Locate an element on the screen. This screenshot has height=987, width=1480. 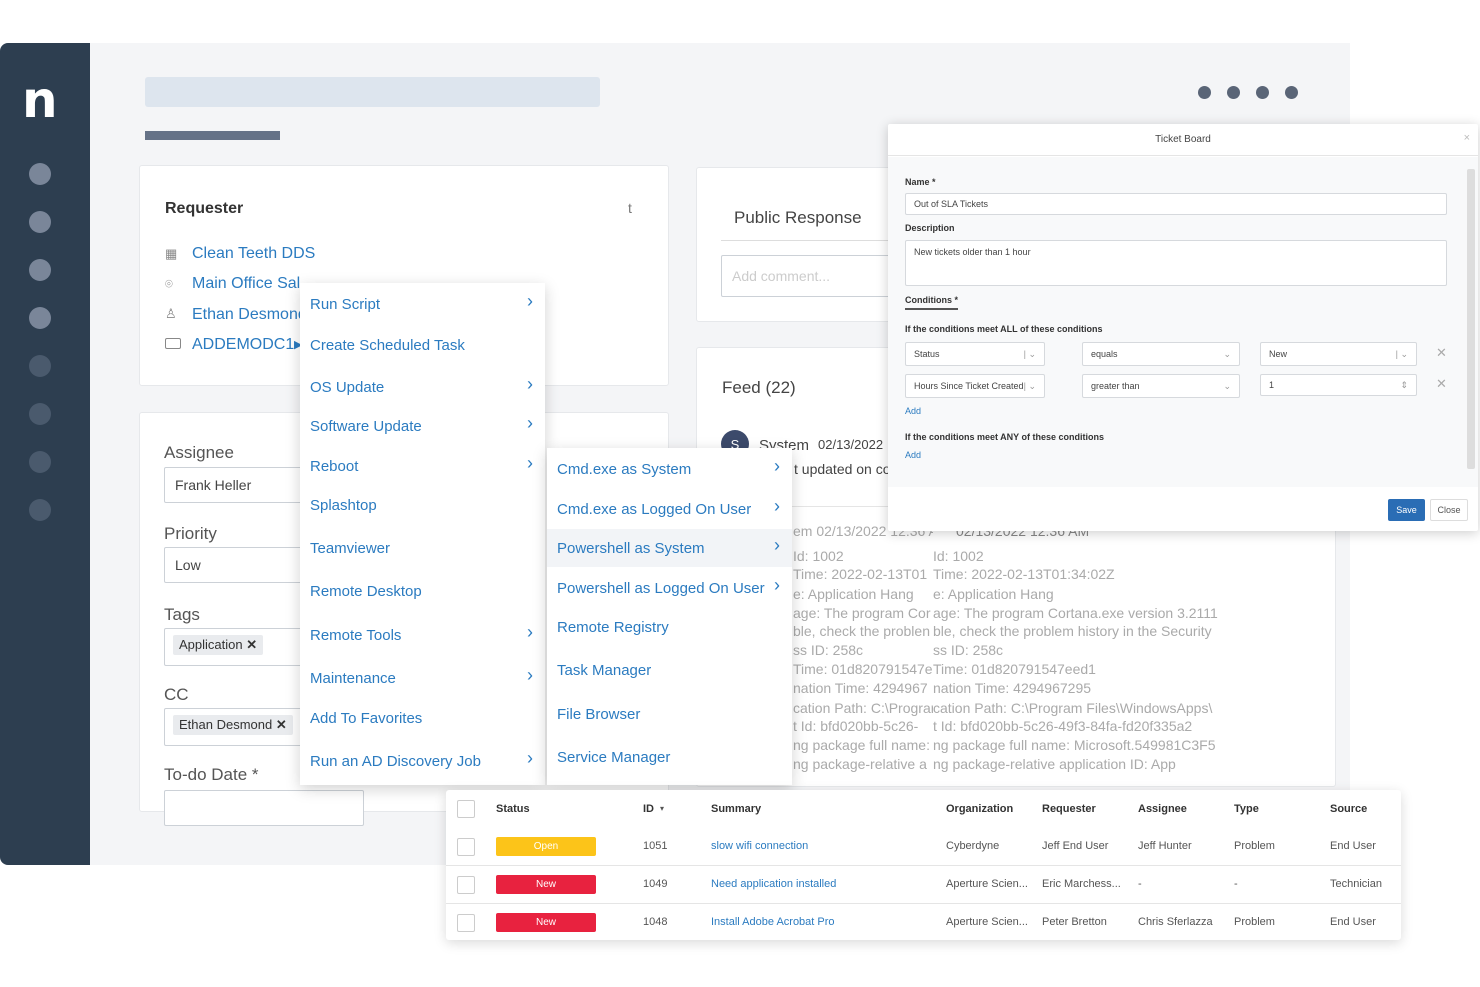
column-header: Assignee is located at coordinates (1162, 809).